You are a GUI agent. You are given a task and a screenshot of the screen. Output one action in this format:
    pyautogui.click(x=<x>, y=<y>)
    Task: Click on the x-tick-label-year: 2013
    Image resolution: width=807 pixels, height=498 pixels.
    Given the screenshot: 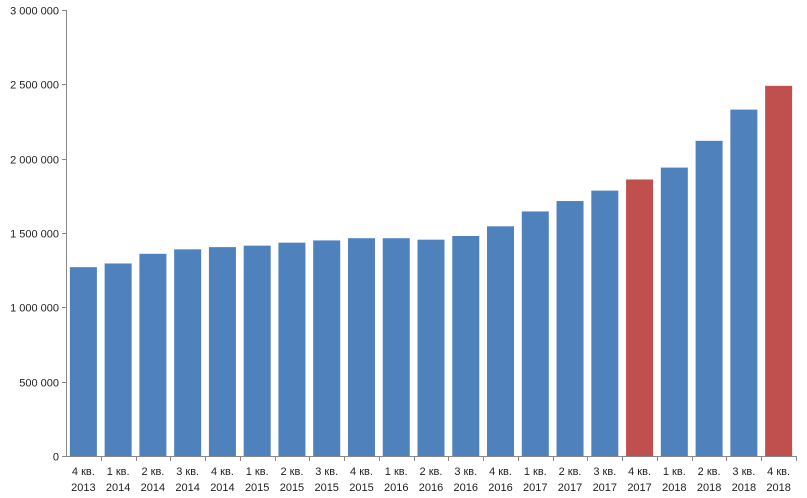 What is the action you would take?
    pyautogui.click(x=83, y=488)
    